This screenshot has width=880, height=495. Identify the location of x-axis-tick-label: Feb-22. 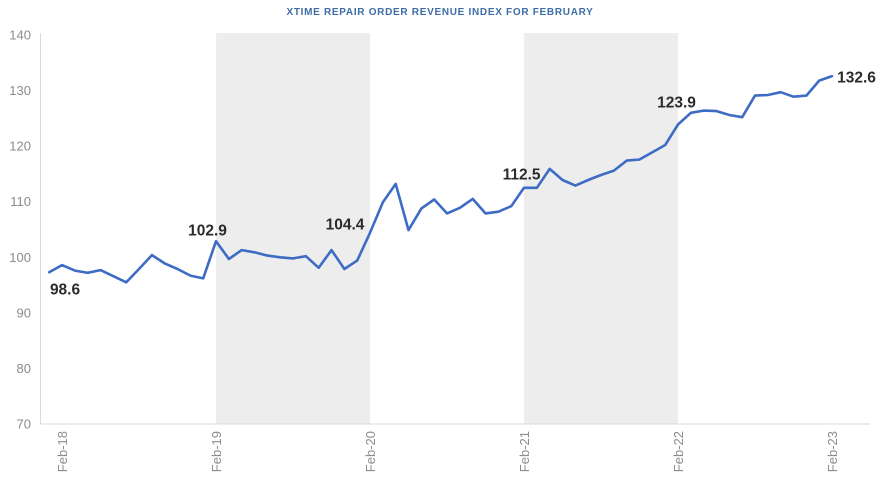
(678, 451).